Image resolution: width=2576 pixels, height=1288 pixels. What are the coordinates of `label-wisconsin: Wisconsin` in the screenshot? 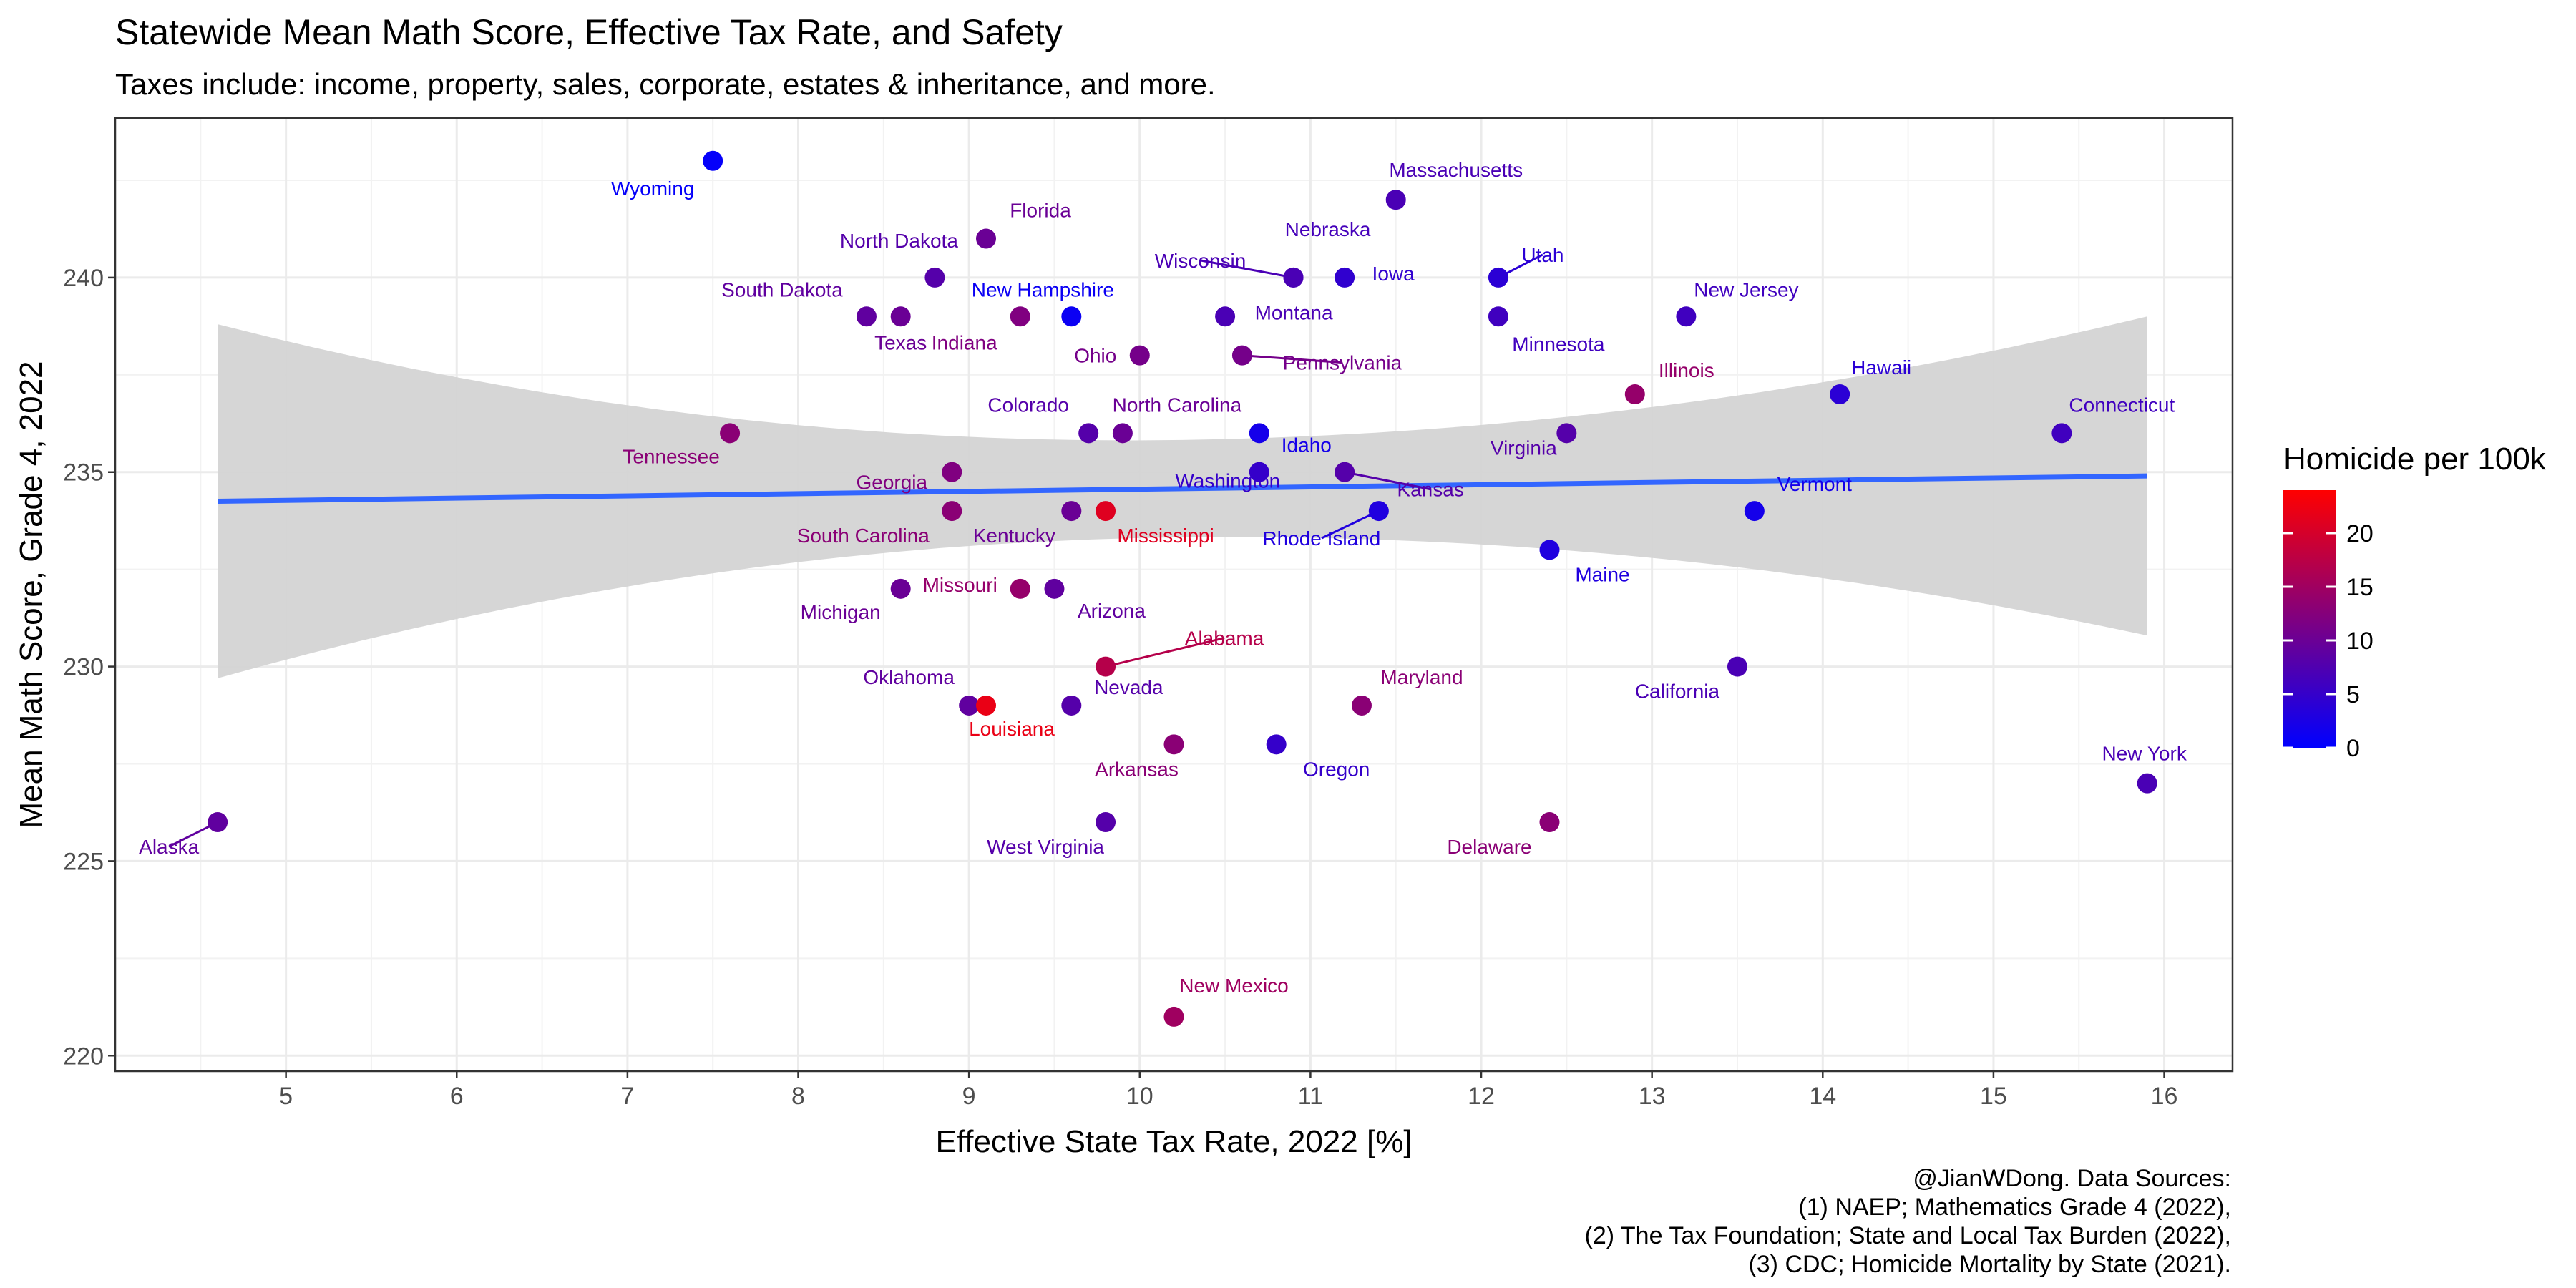 It's located at (1200, 261).